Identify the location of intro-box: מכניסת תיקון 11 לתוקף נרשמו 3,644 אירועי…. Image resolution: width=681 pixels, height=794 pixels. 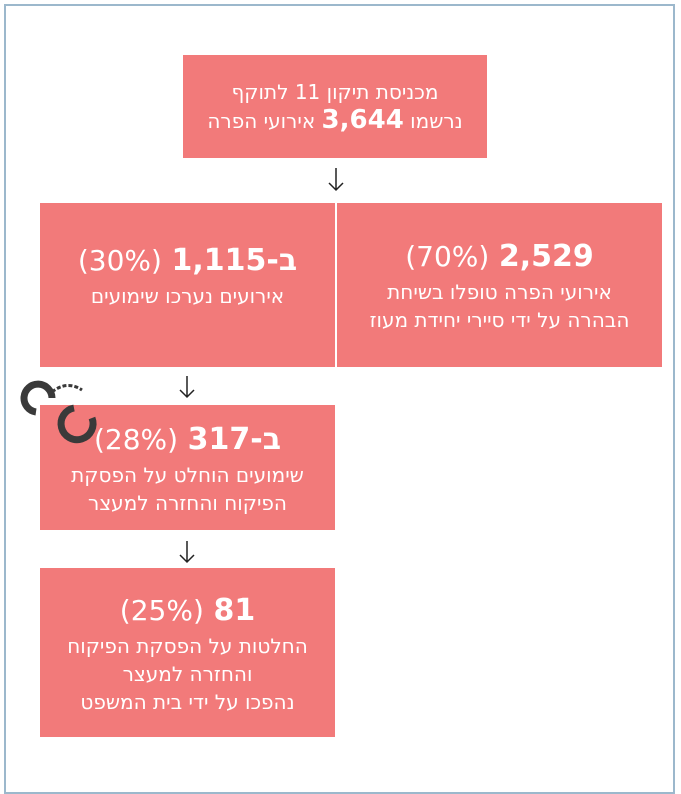
(335, 106).